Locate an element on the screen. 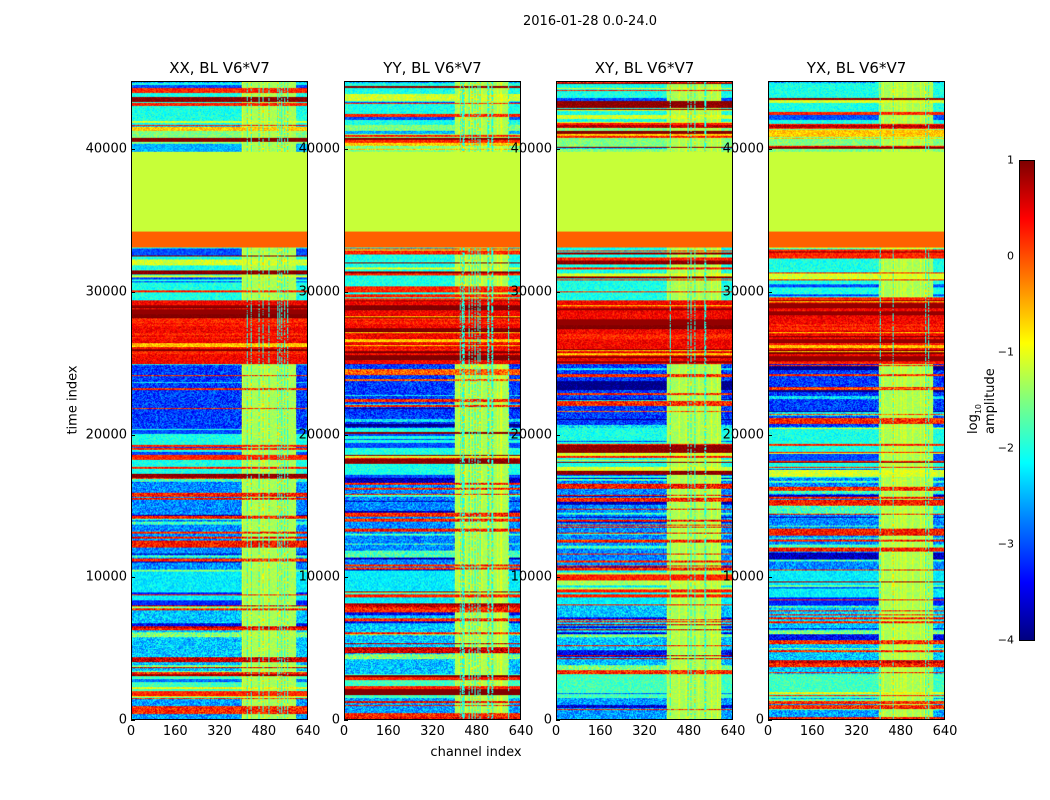 The width and height of the screenshot is (1050, 800). y-axis-label: time index is located at coordinates (73, 400).